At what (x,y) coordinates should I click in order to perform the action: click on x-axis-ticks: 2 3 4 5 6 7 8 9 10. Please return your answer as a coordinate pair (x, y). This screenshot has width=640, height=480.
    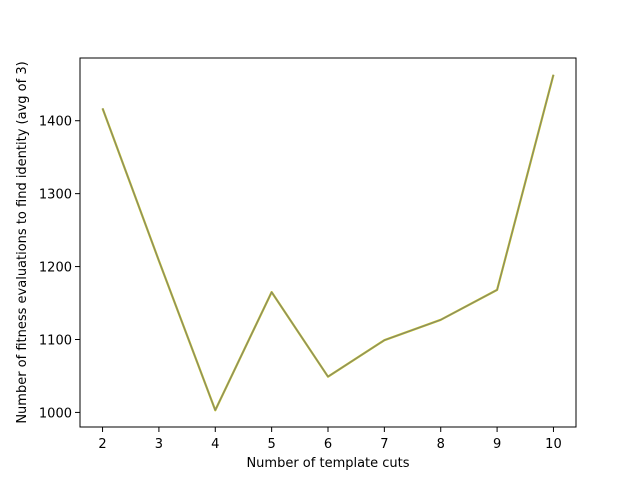
    Looking at the image, I should click on (330, 439).